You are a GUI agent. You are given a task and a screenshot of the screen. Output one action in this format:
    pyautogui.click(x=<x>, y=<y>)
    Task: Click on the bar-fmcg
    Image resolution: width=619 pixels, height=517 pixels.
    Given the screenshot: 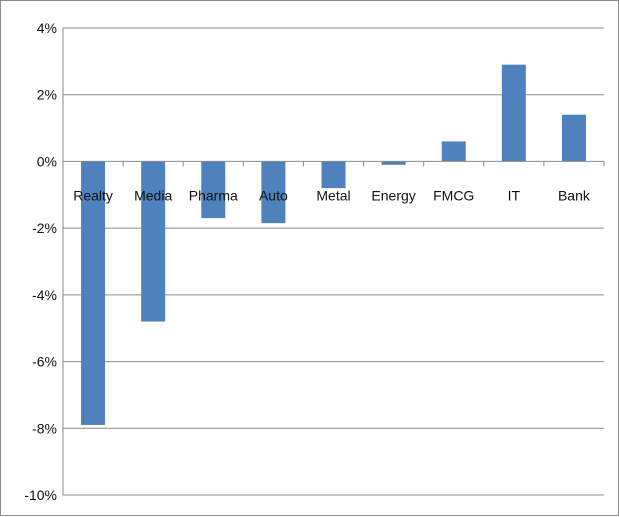 What is the action you would take?
    pyautogui.click(x=453, y=151)
    